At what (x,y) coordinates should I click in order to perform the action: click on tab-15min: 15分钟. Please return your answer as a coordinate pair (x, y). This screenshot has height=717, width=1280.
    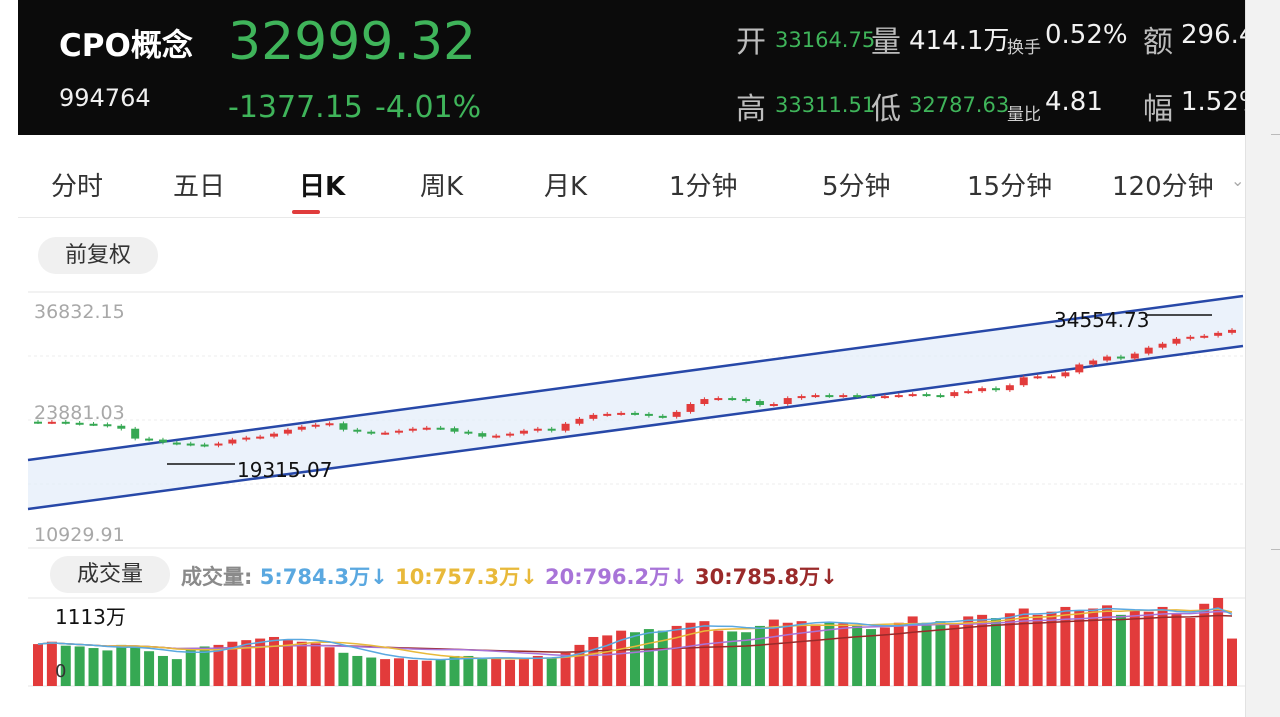
    Looking at the image, I should click on (1010, 187).